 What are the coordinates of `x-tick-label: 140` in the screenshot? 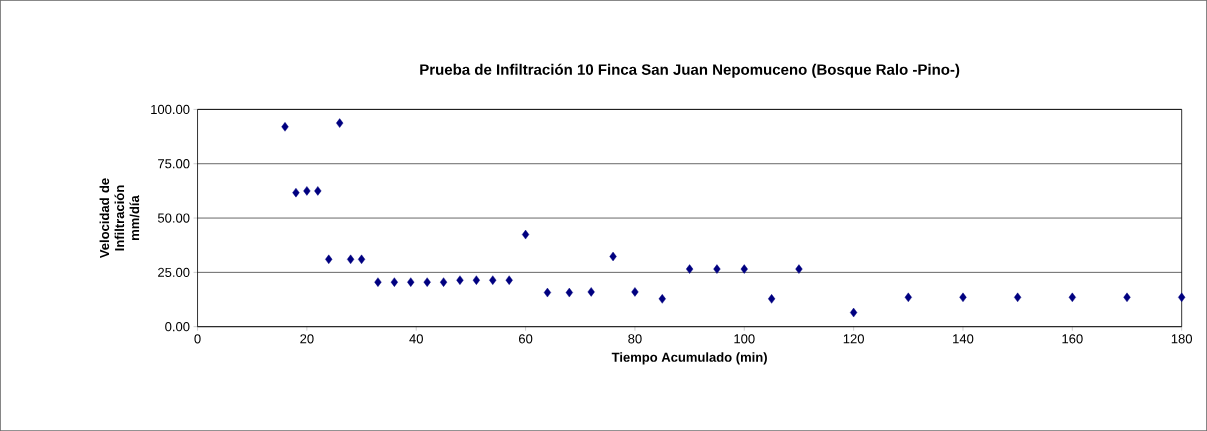 It's located at (963, 339).